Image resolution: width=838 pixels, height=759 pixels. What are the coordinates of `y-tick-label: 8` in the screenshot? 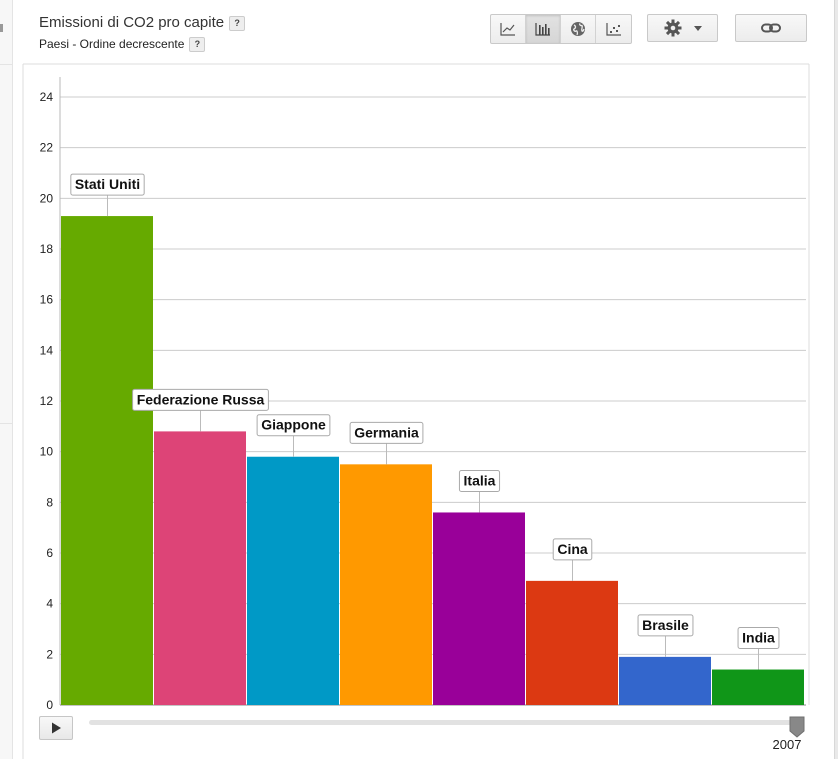 It's located at (49, 502).